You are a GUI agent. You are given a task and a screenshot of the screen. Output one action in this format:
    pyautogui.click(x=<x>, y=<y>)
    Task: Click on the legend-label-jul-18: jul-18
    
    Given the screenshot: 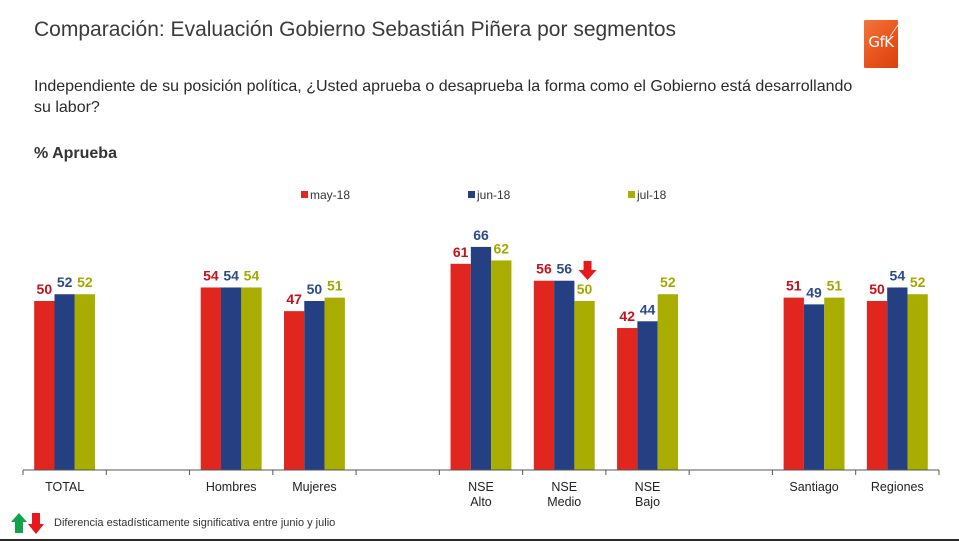 What is the action you would take?
    pyautogui.click(x=651, y=195)
    